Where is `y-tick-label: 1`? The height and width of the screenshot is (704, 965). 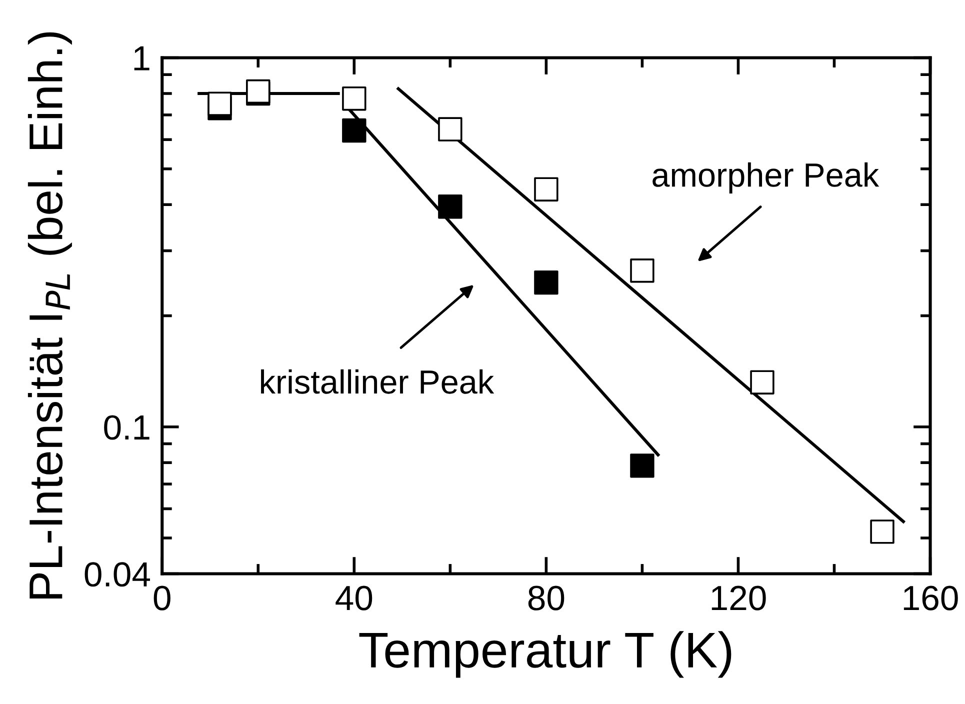
y-tick-label: 1 is located at coordinates (142, 58).